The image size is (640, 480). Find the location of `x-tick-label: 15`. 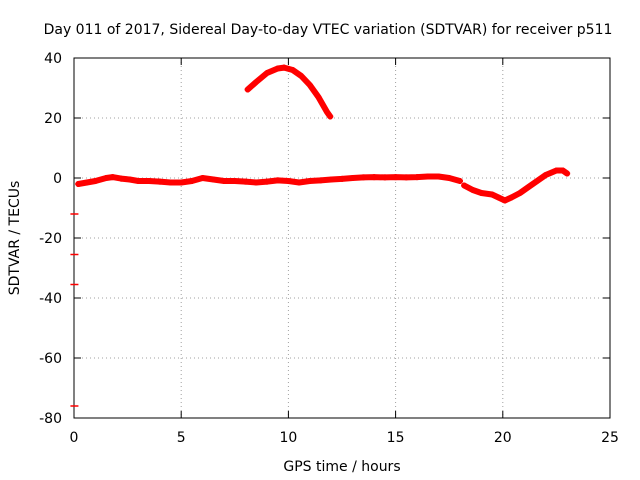

x-tick-label: 15 is located at coordinates (396, 438).